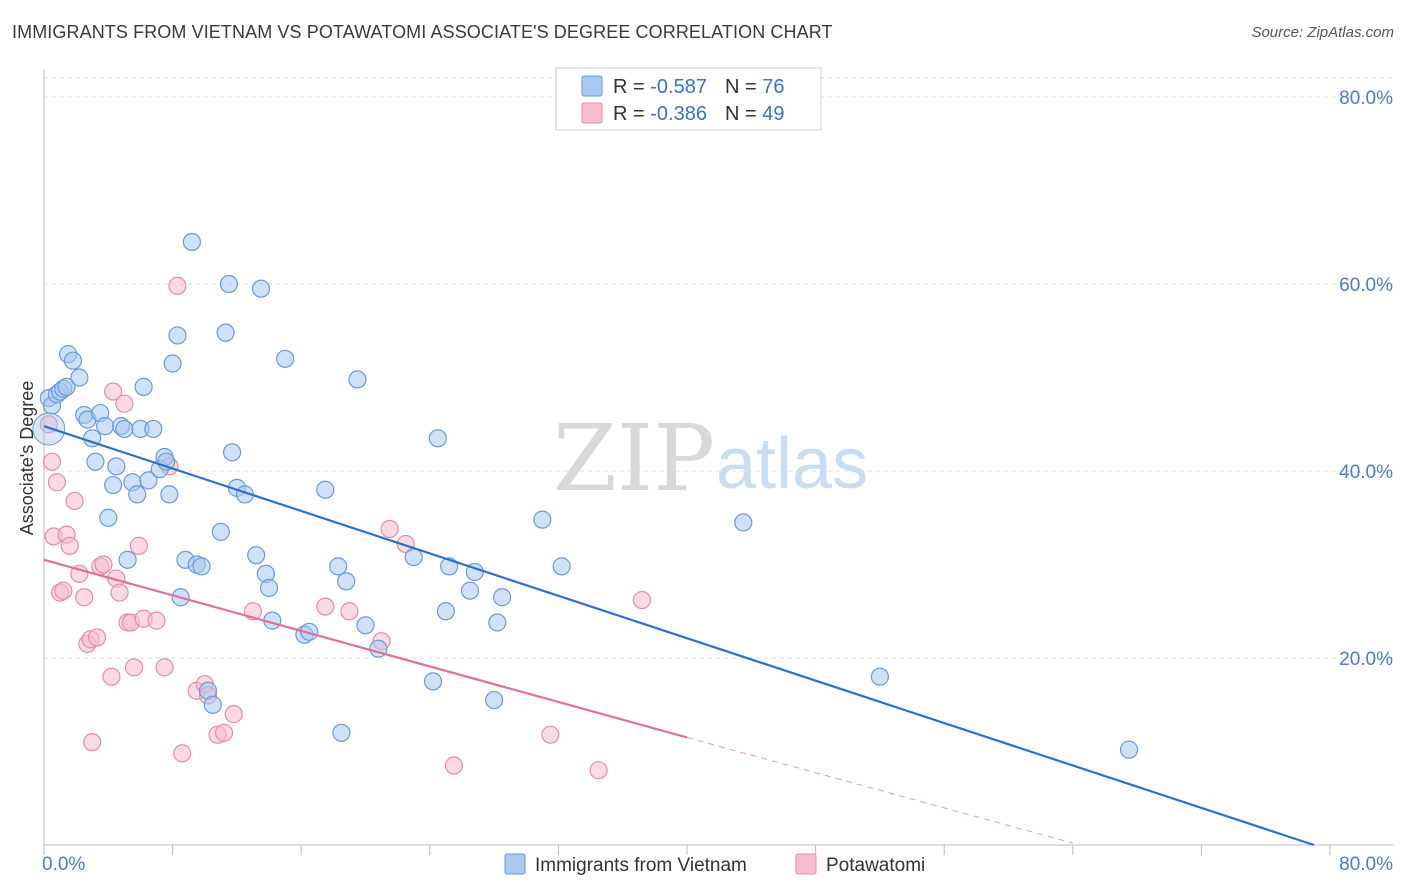 The height and width of the screenshot is (892, 1406). Describe the element at coordinates (678, 87) in the screenshot. I see `legend-r-value: -0.587` at that location.